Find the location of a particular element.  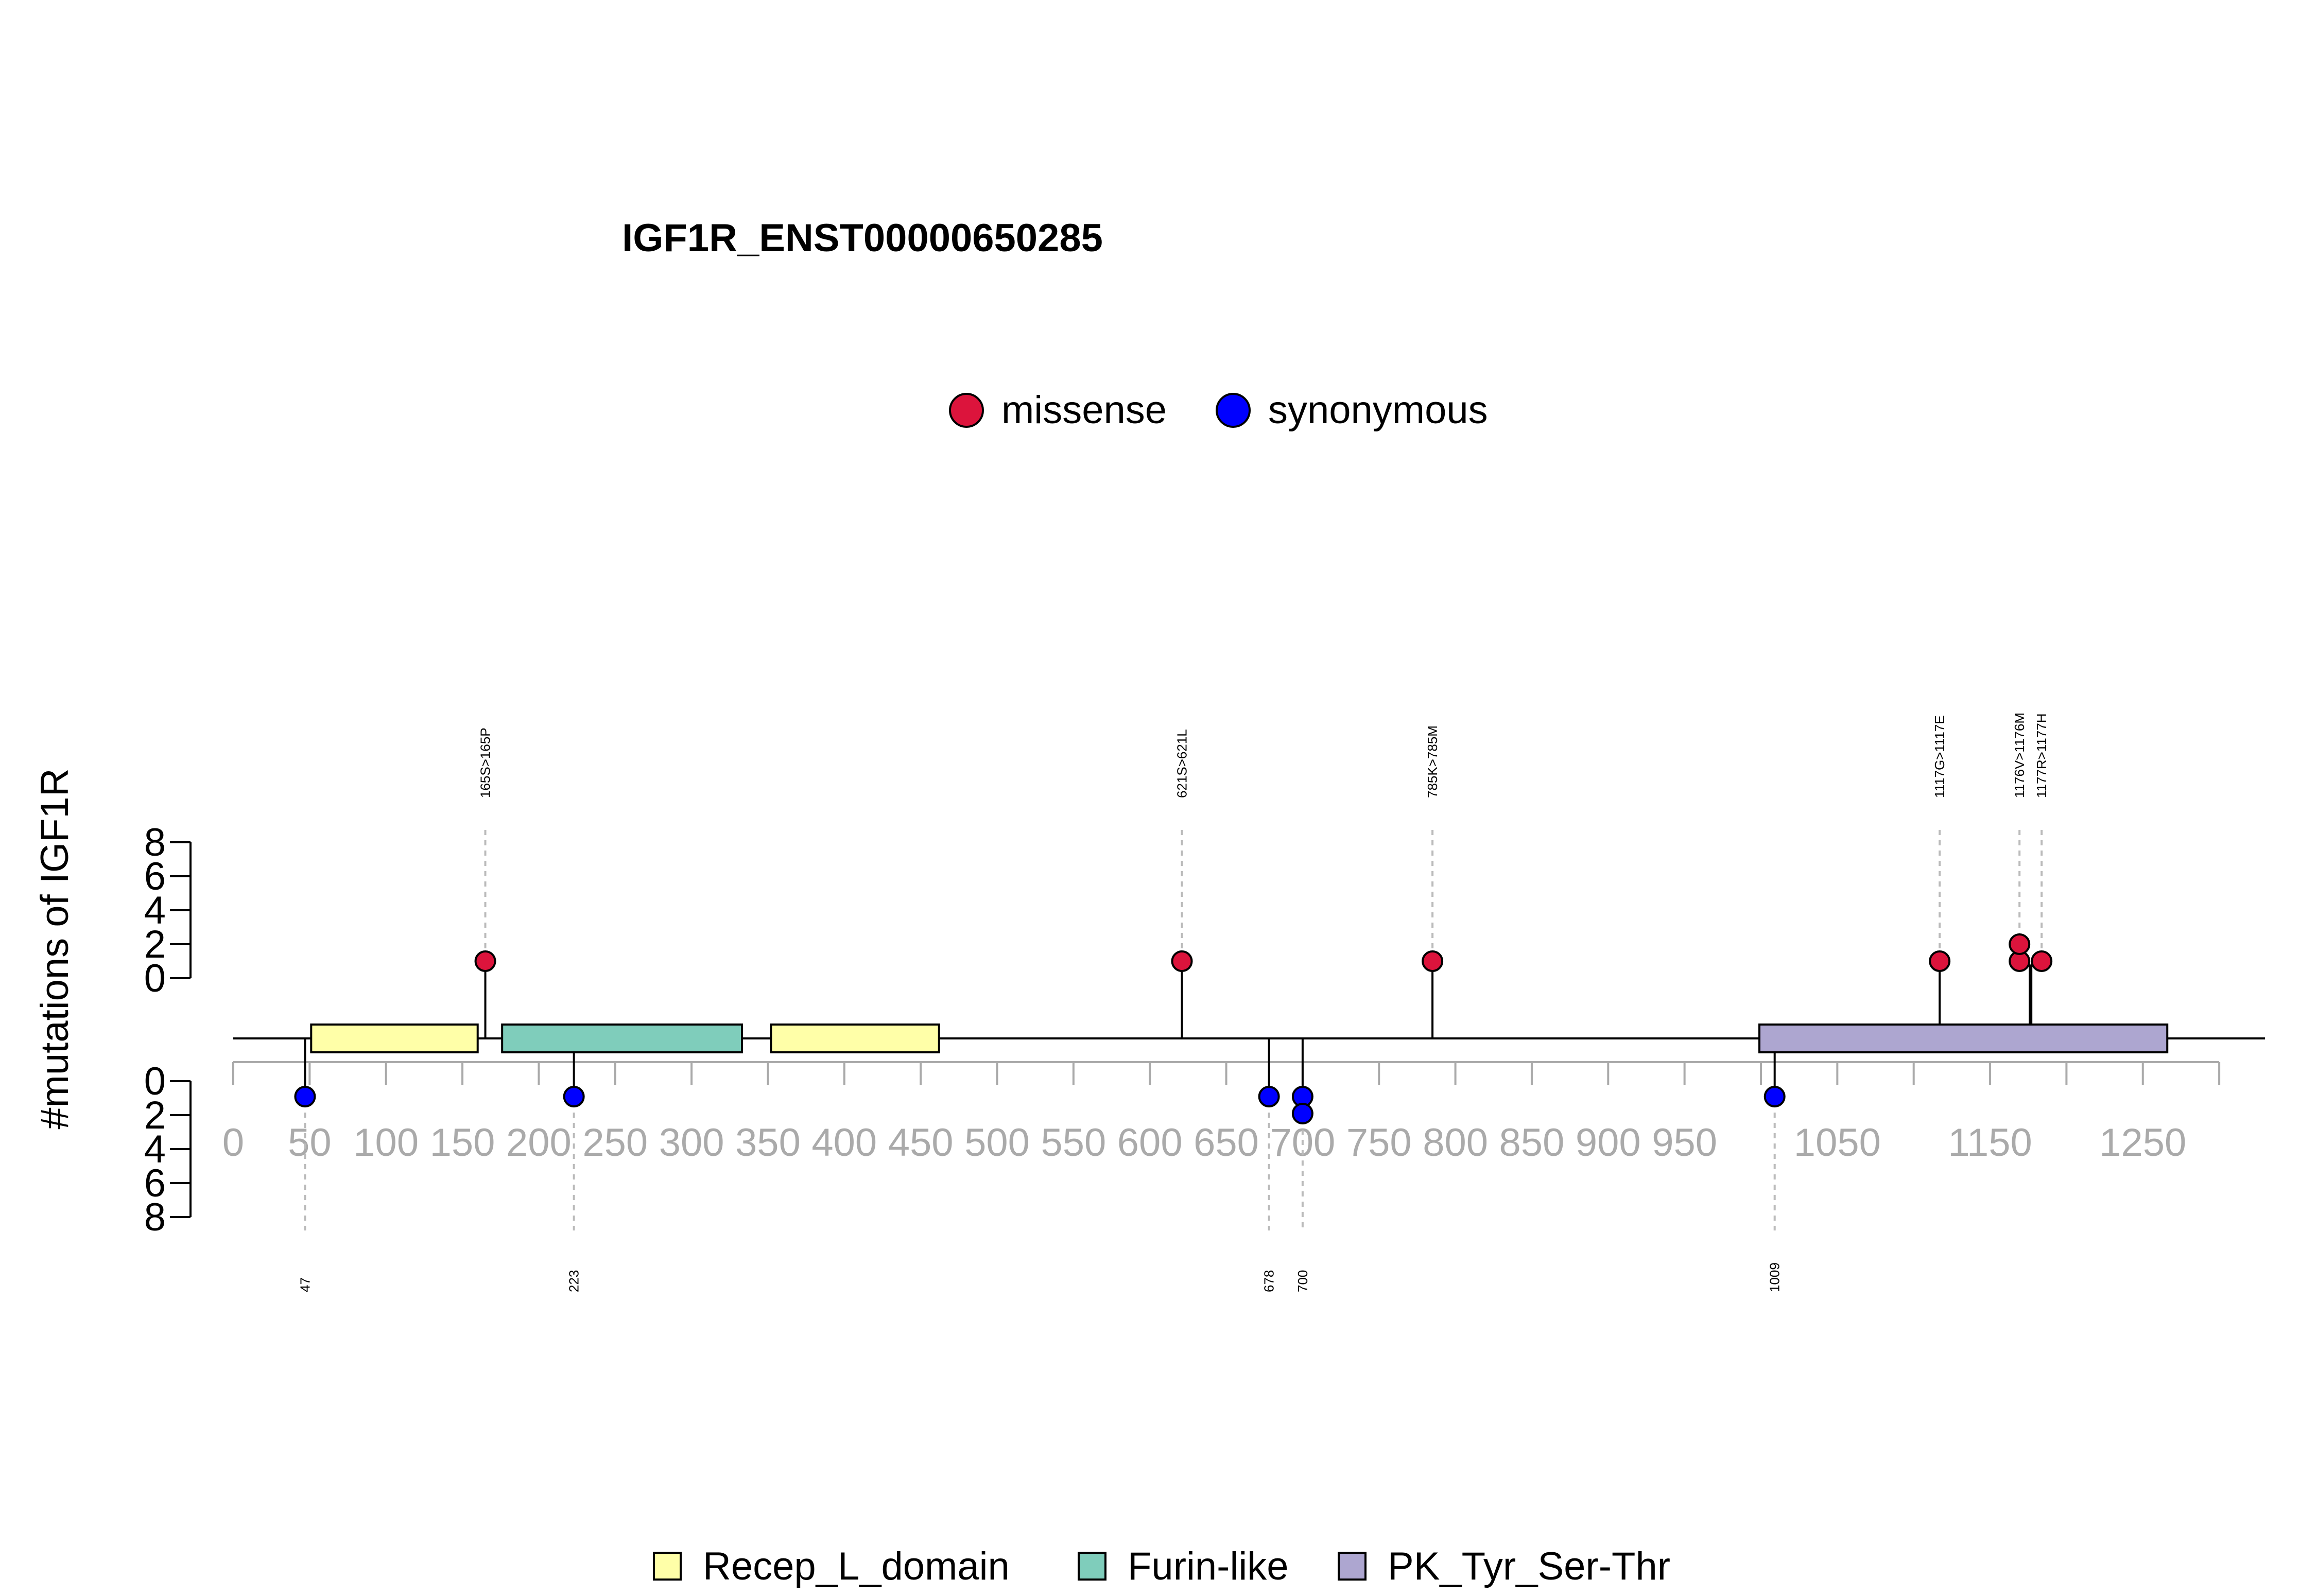

x-tick-label: 1150 is located at coordinates (1990, 1143).